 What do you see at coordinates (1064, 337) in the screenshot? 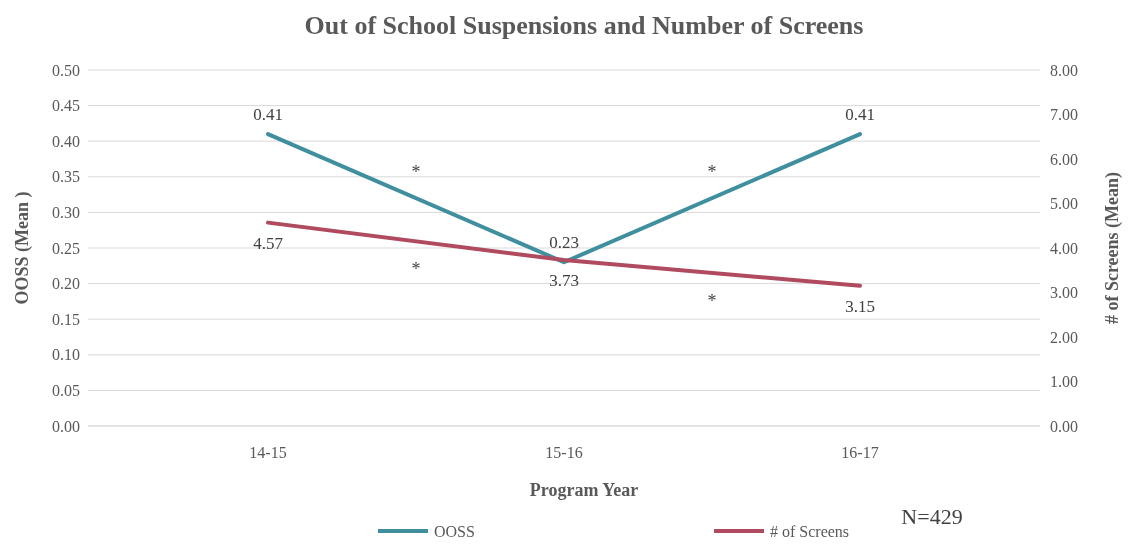
I see `y2-tick-label: 2.00` at bounding box center [1064, 337].